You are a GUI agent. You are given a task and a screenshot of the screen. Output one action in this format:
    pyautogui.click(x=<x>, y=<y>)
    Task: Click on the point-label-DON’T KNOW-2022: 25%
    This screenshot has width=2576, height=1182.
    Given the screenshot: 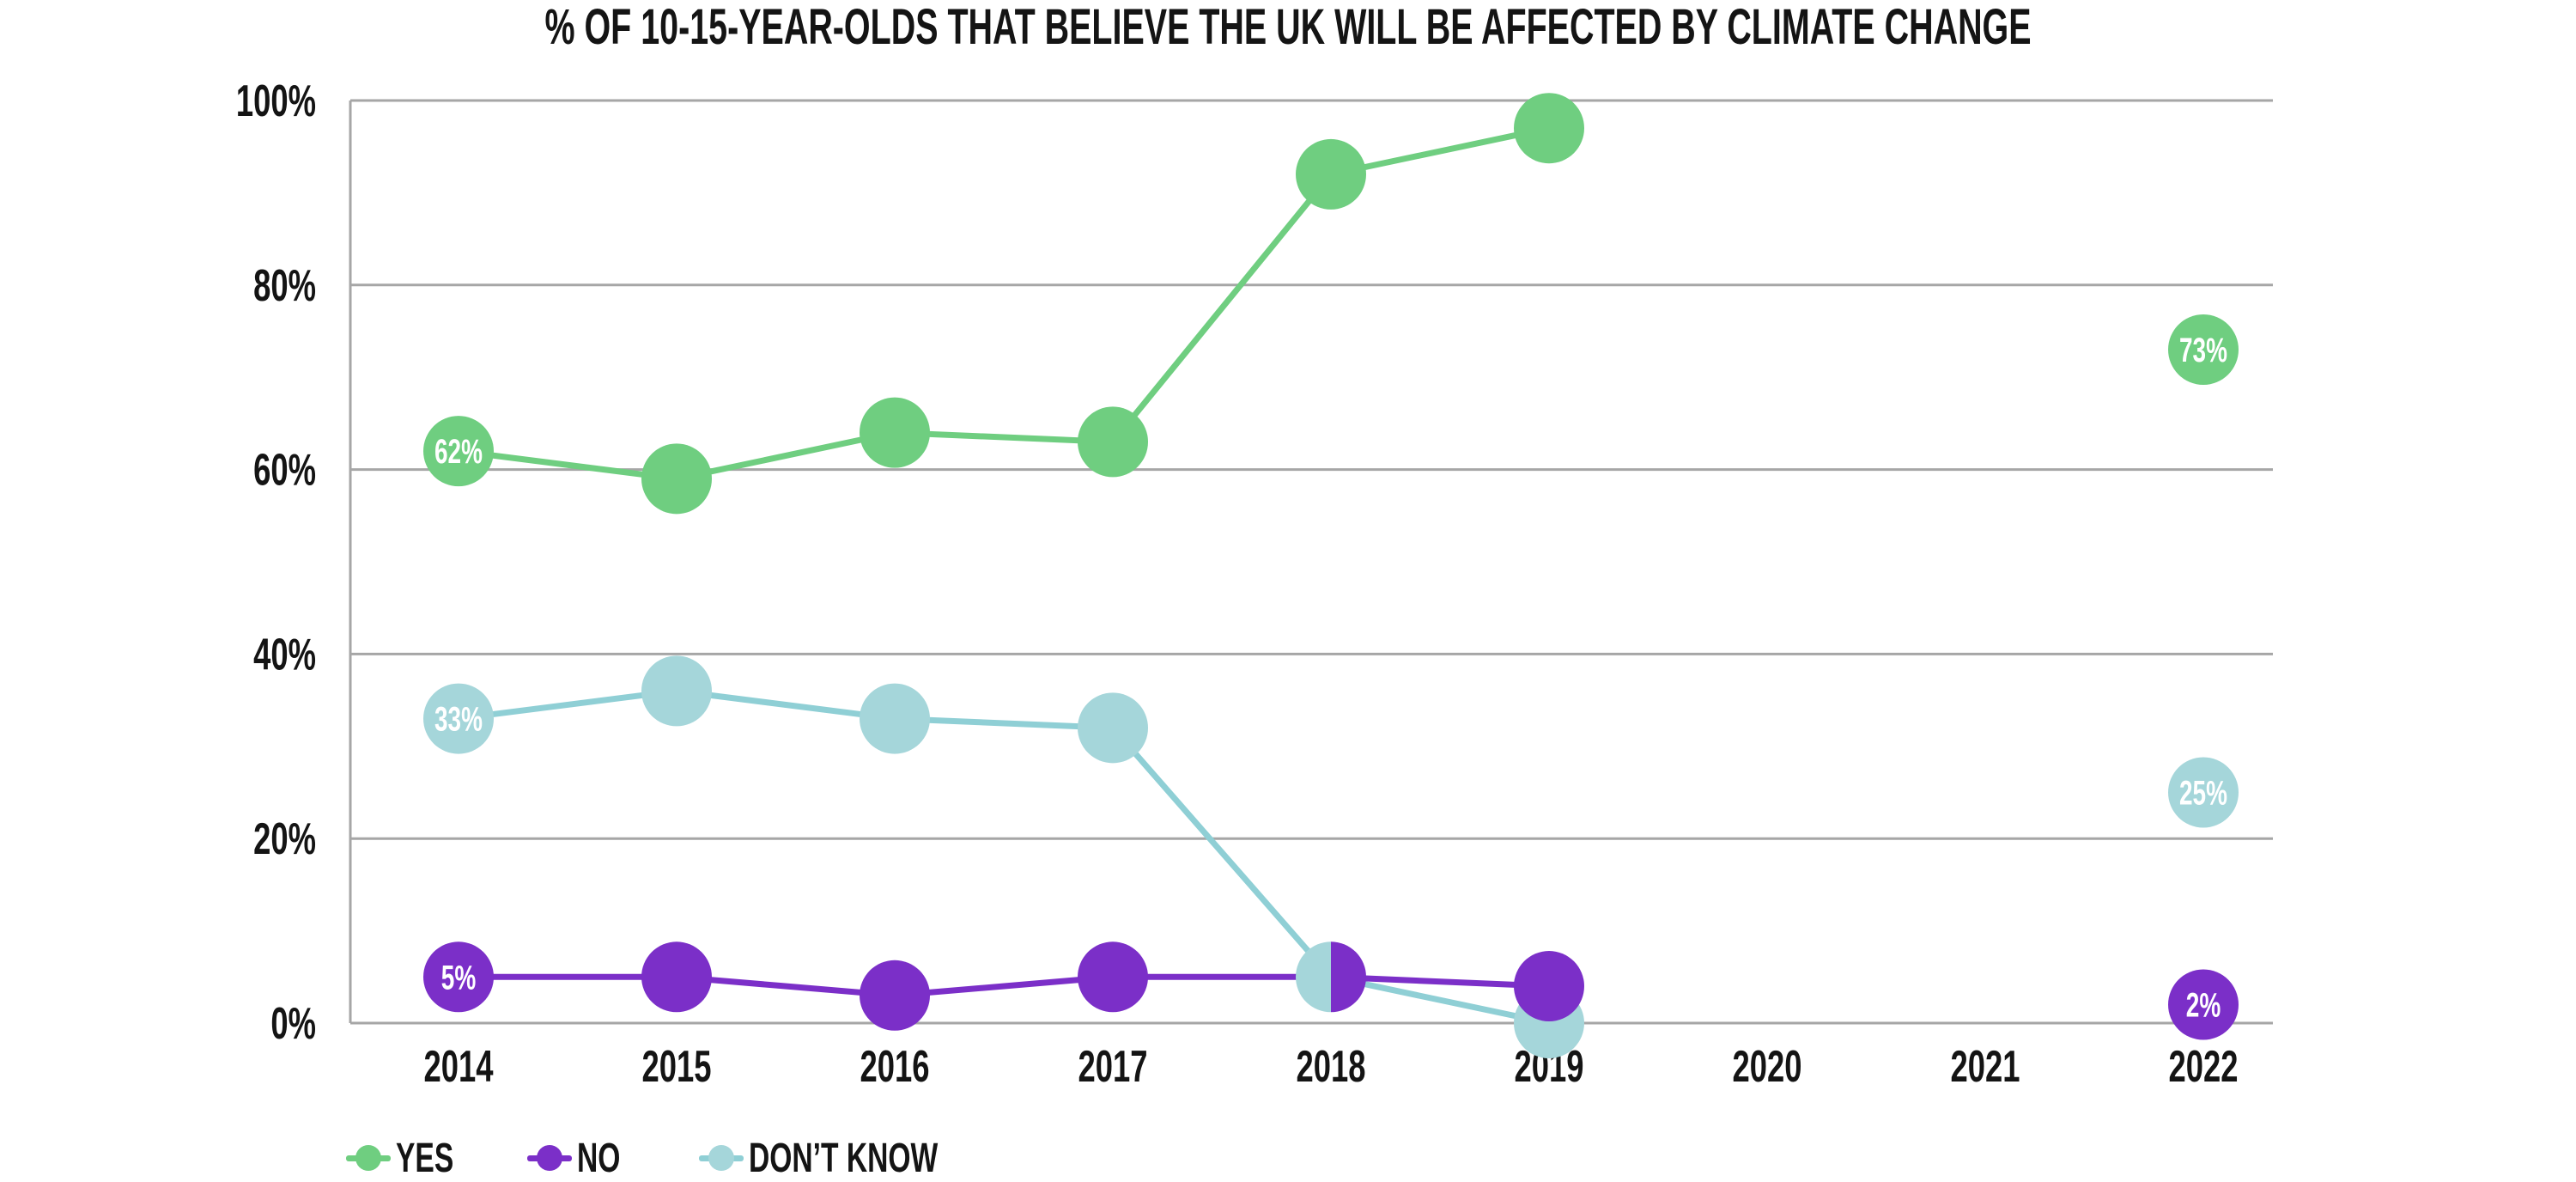 What is the action you would take?
    pyautogui.click(x=2203, y=794)
    